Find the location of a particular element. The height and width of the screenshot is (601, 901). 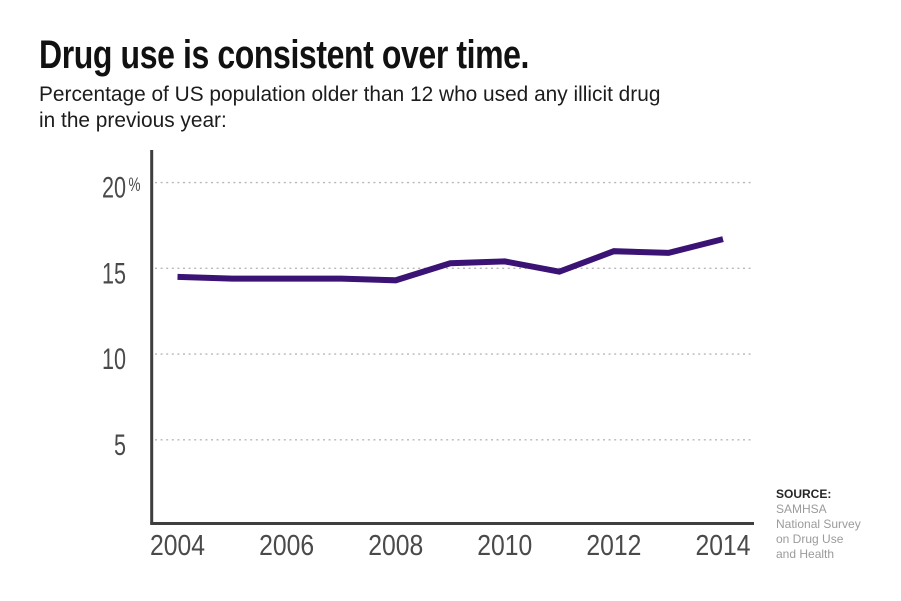

x-tick-label: 2008 is located at coordinates (395, 546).